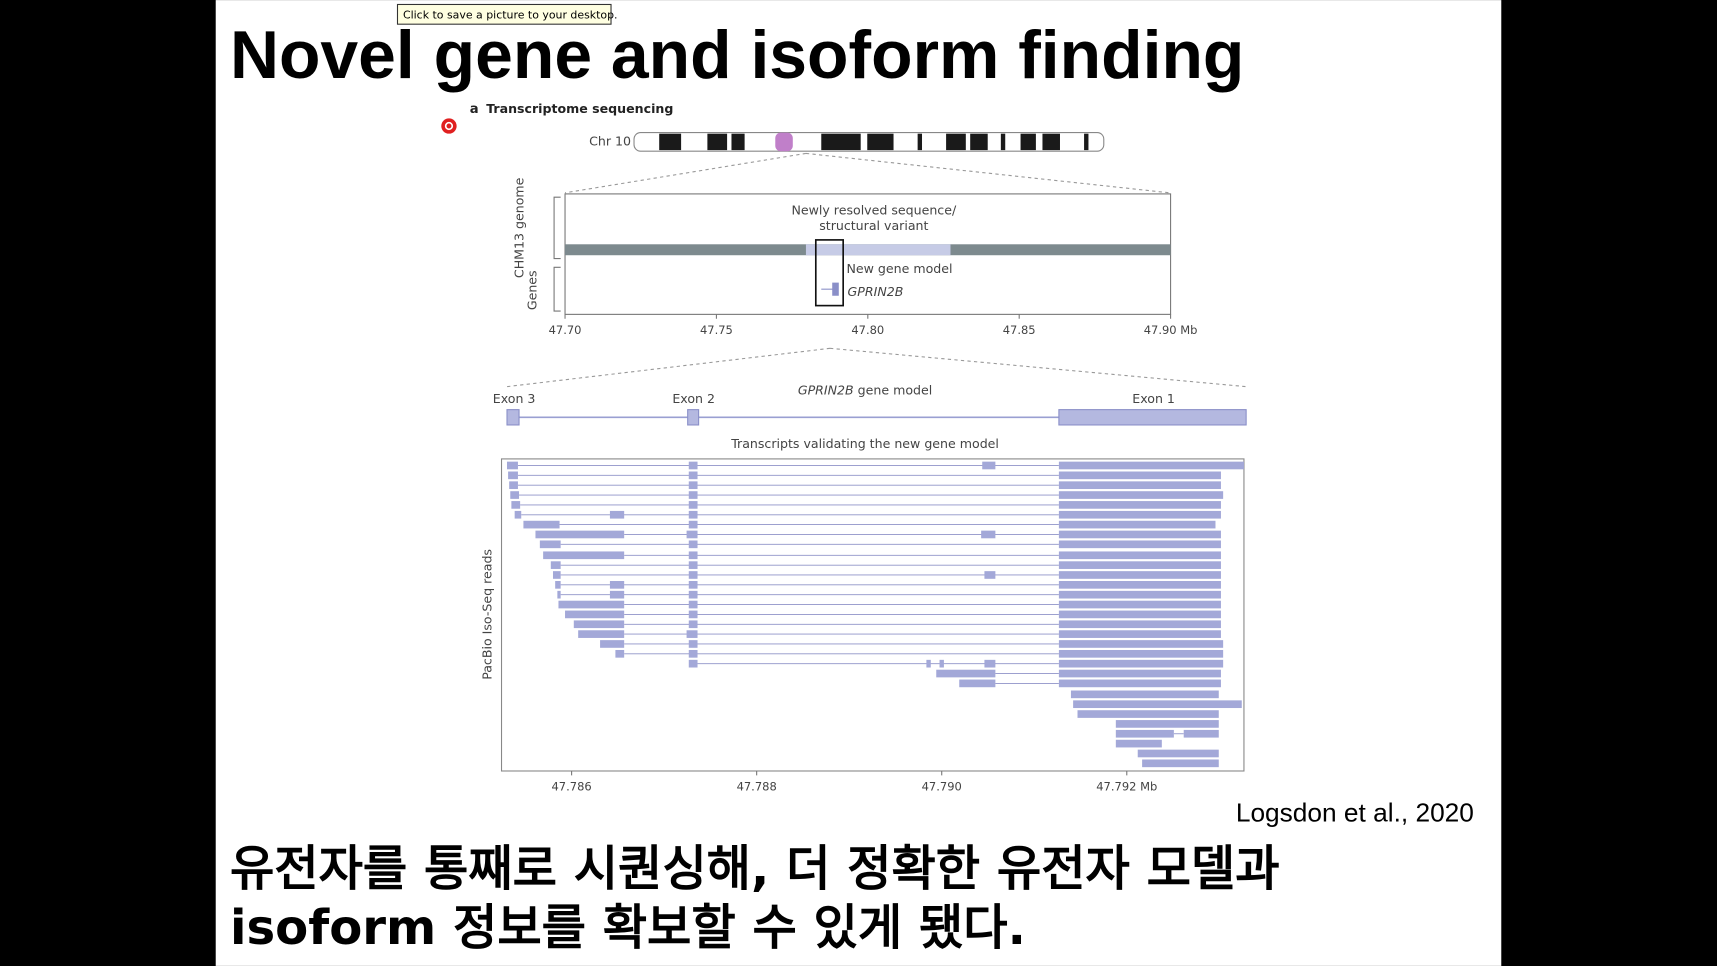 The width and height of the screenshot is (1717, 966). What do you see at coordinates (829, 273) in the screenshot?
I see `gene-box` at bounding box center [829, 273].